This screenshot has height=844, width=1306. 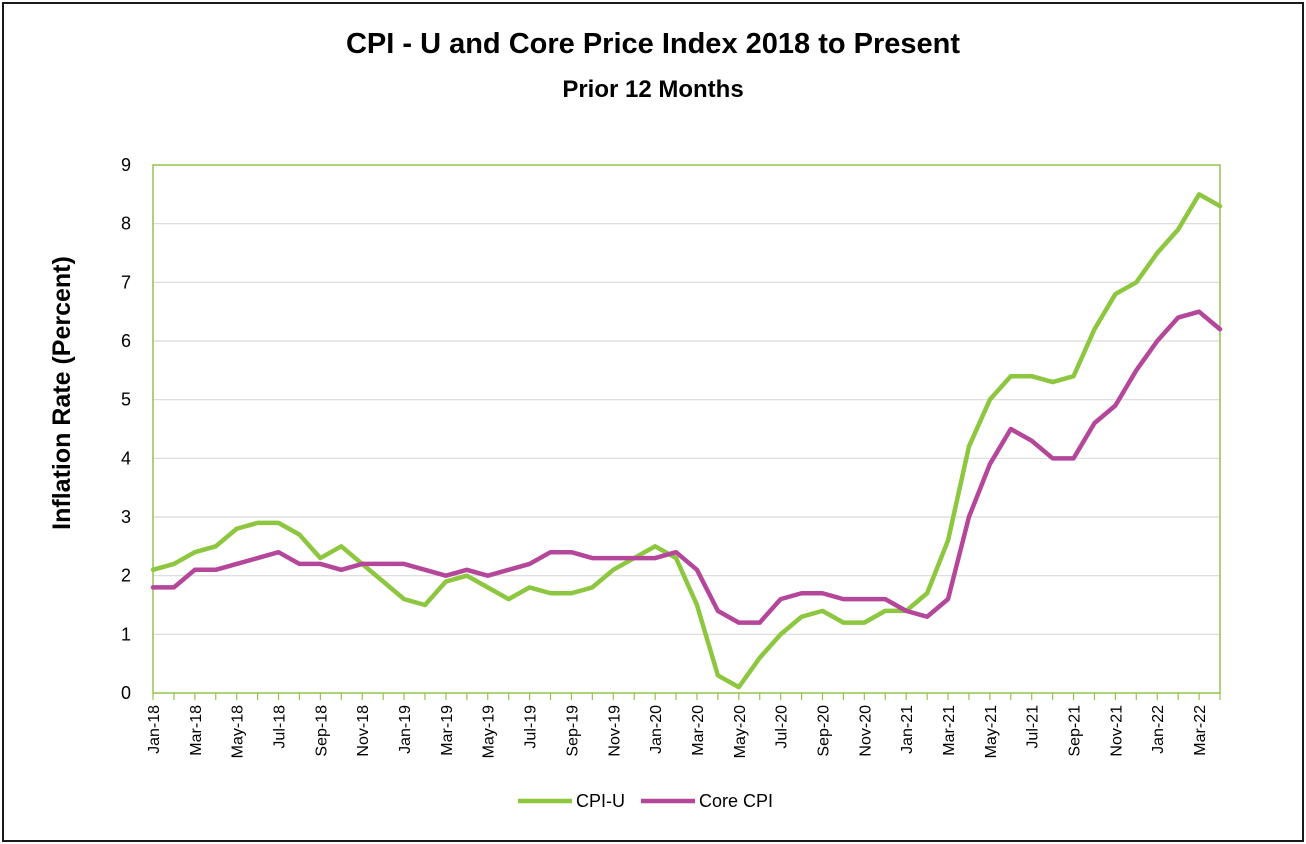 I want to click on x-tick-label: May-20, so click(x=740, y=731).